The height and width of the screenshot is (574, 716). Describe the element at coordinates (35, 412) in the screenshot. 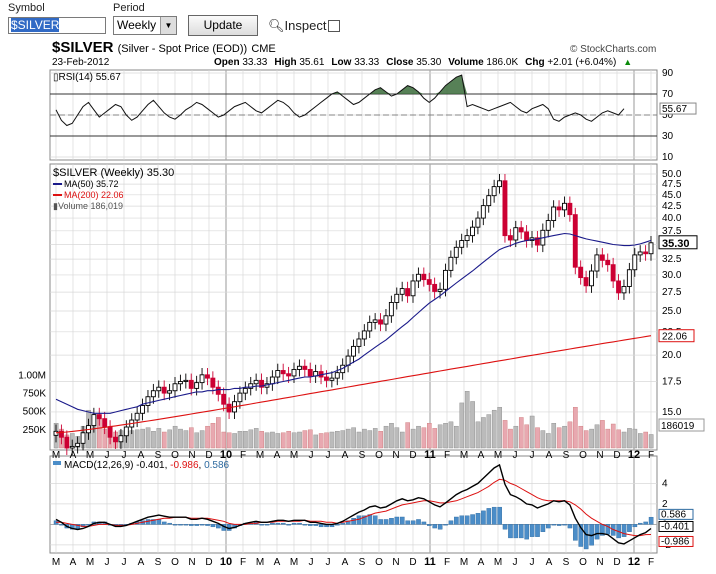

I see `volume-y-tick: 500K` at that location.